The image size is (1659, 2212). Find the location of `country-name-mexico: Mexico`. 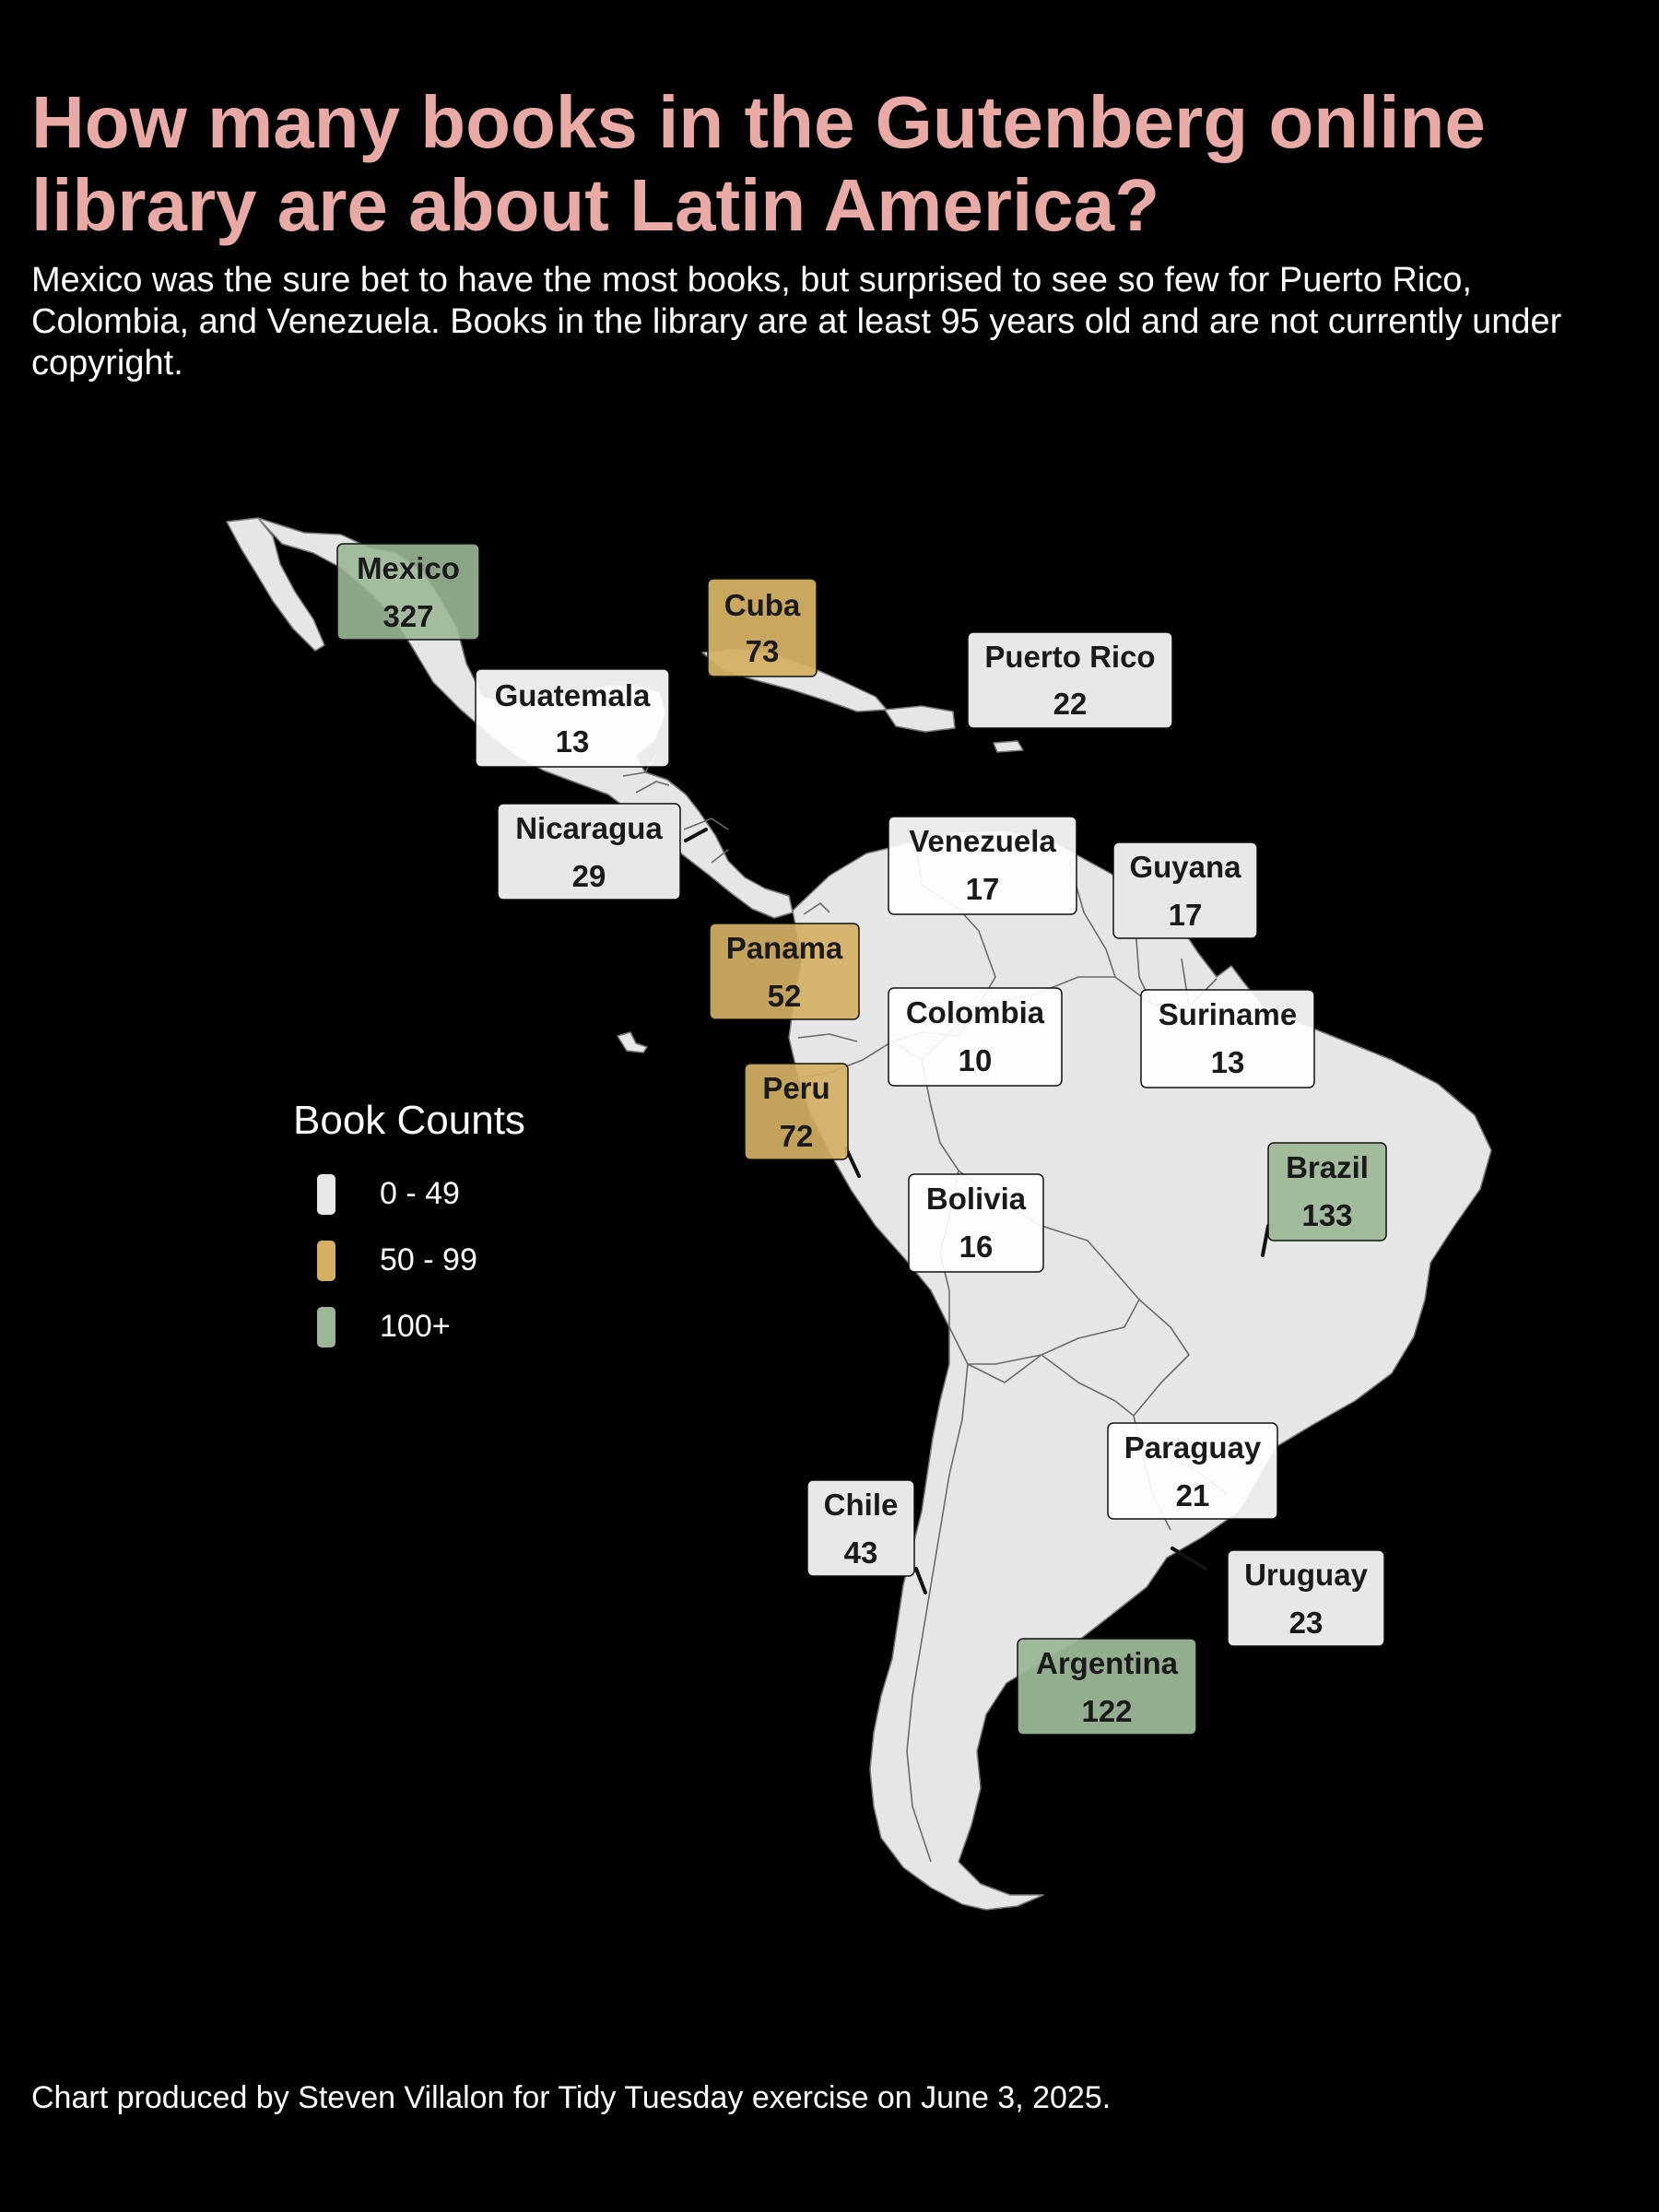

country-name-mexico: Mexico is located at coordinates (408, 568).